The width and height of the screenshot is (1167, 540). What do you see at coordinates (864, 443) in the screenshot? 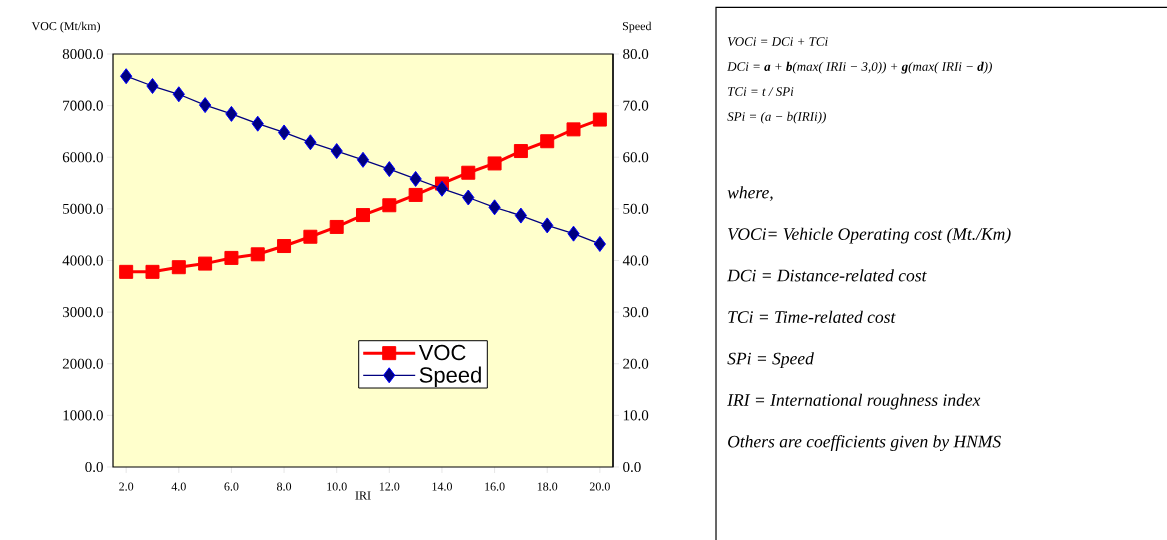
I see `text: Others are coefficients given by HNMS` at bounding box center [864, 443].